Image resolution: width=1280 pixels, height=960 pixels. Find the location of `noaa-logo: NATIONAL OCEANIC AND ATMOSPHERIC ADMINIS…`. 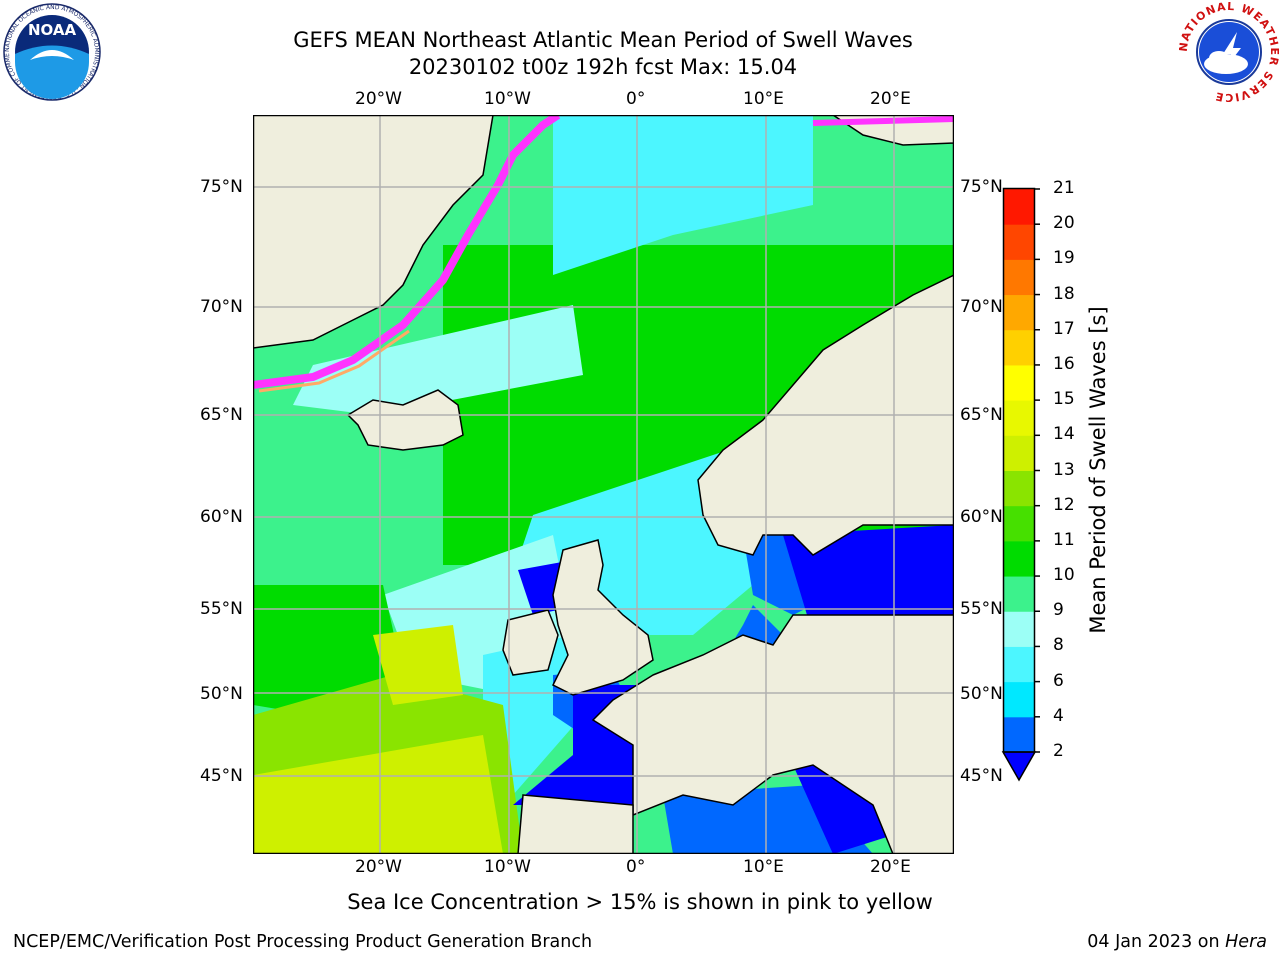

noaa-logo: NATIONAL OCEANIC AND ATMOSPHERIC ADMINIS… is located at coordinates (51, 51).